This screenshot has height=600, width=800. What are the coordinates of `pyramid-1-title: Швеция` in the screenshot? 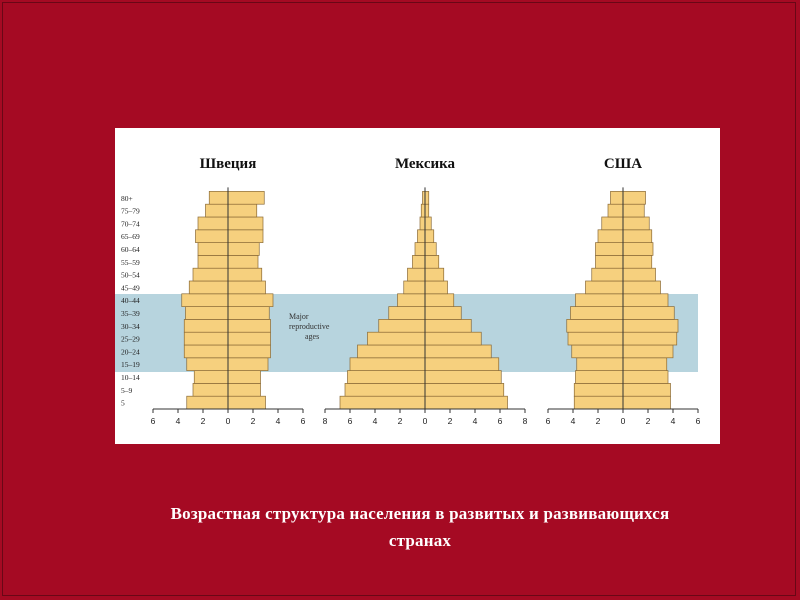 It's located at (228, 164).